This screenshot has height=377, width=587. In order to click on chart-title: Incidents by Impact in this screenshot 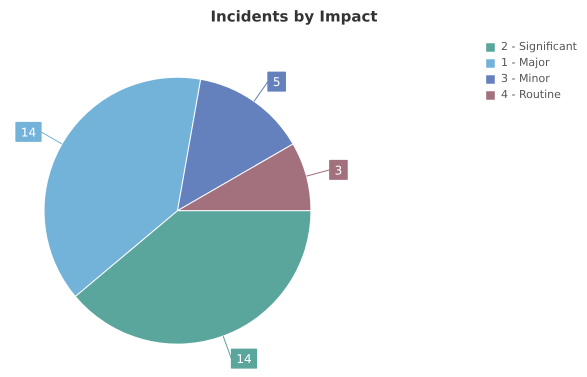, I will do `click(294, 17)`.